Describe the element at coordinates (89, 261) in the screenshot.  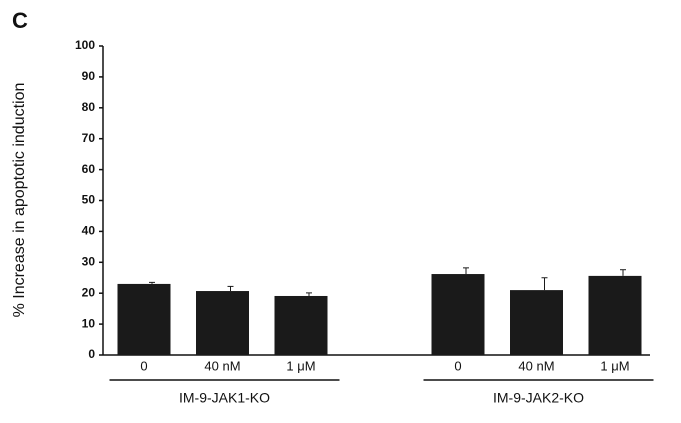
I see `y-tick-label: 30` at that location.